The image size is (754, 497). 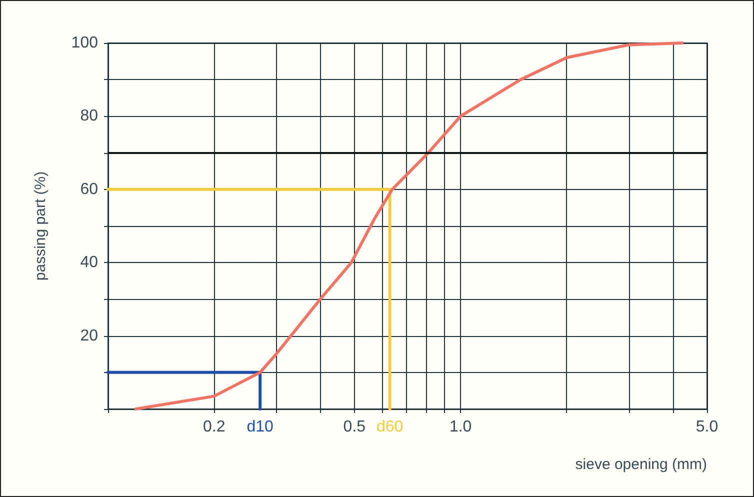 What do you see at coordinates (89, 335) in the screenshot?
I see `y-tick-label: 20` at bounding box center [89, 335].